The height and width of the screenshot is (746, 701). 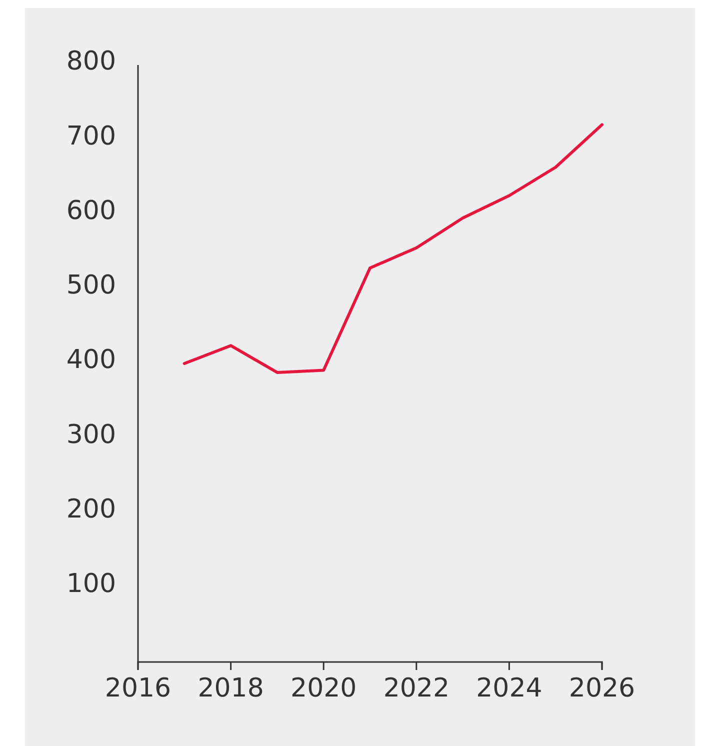 I want to click on y-tick-label: 700, so click(x=91, y=136).